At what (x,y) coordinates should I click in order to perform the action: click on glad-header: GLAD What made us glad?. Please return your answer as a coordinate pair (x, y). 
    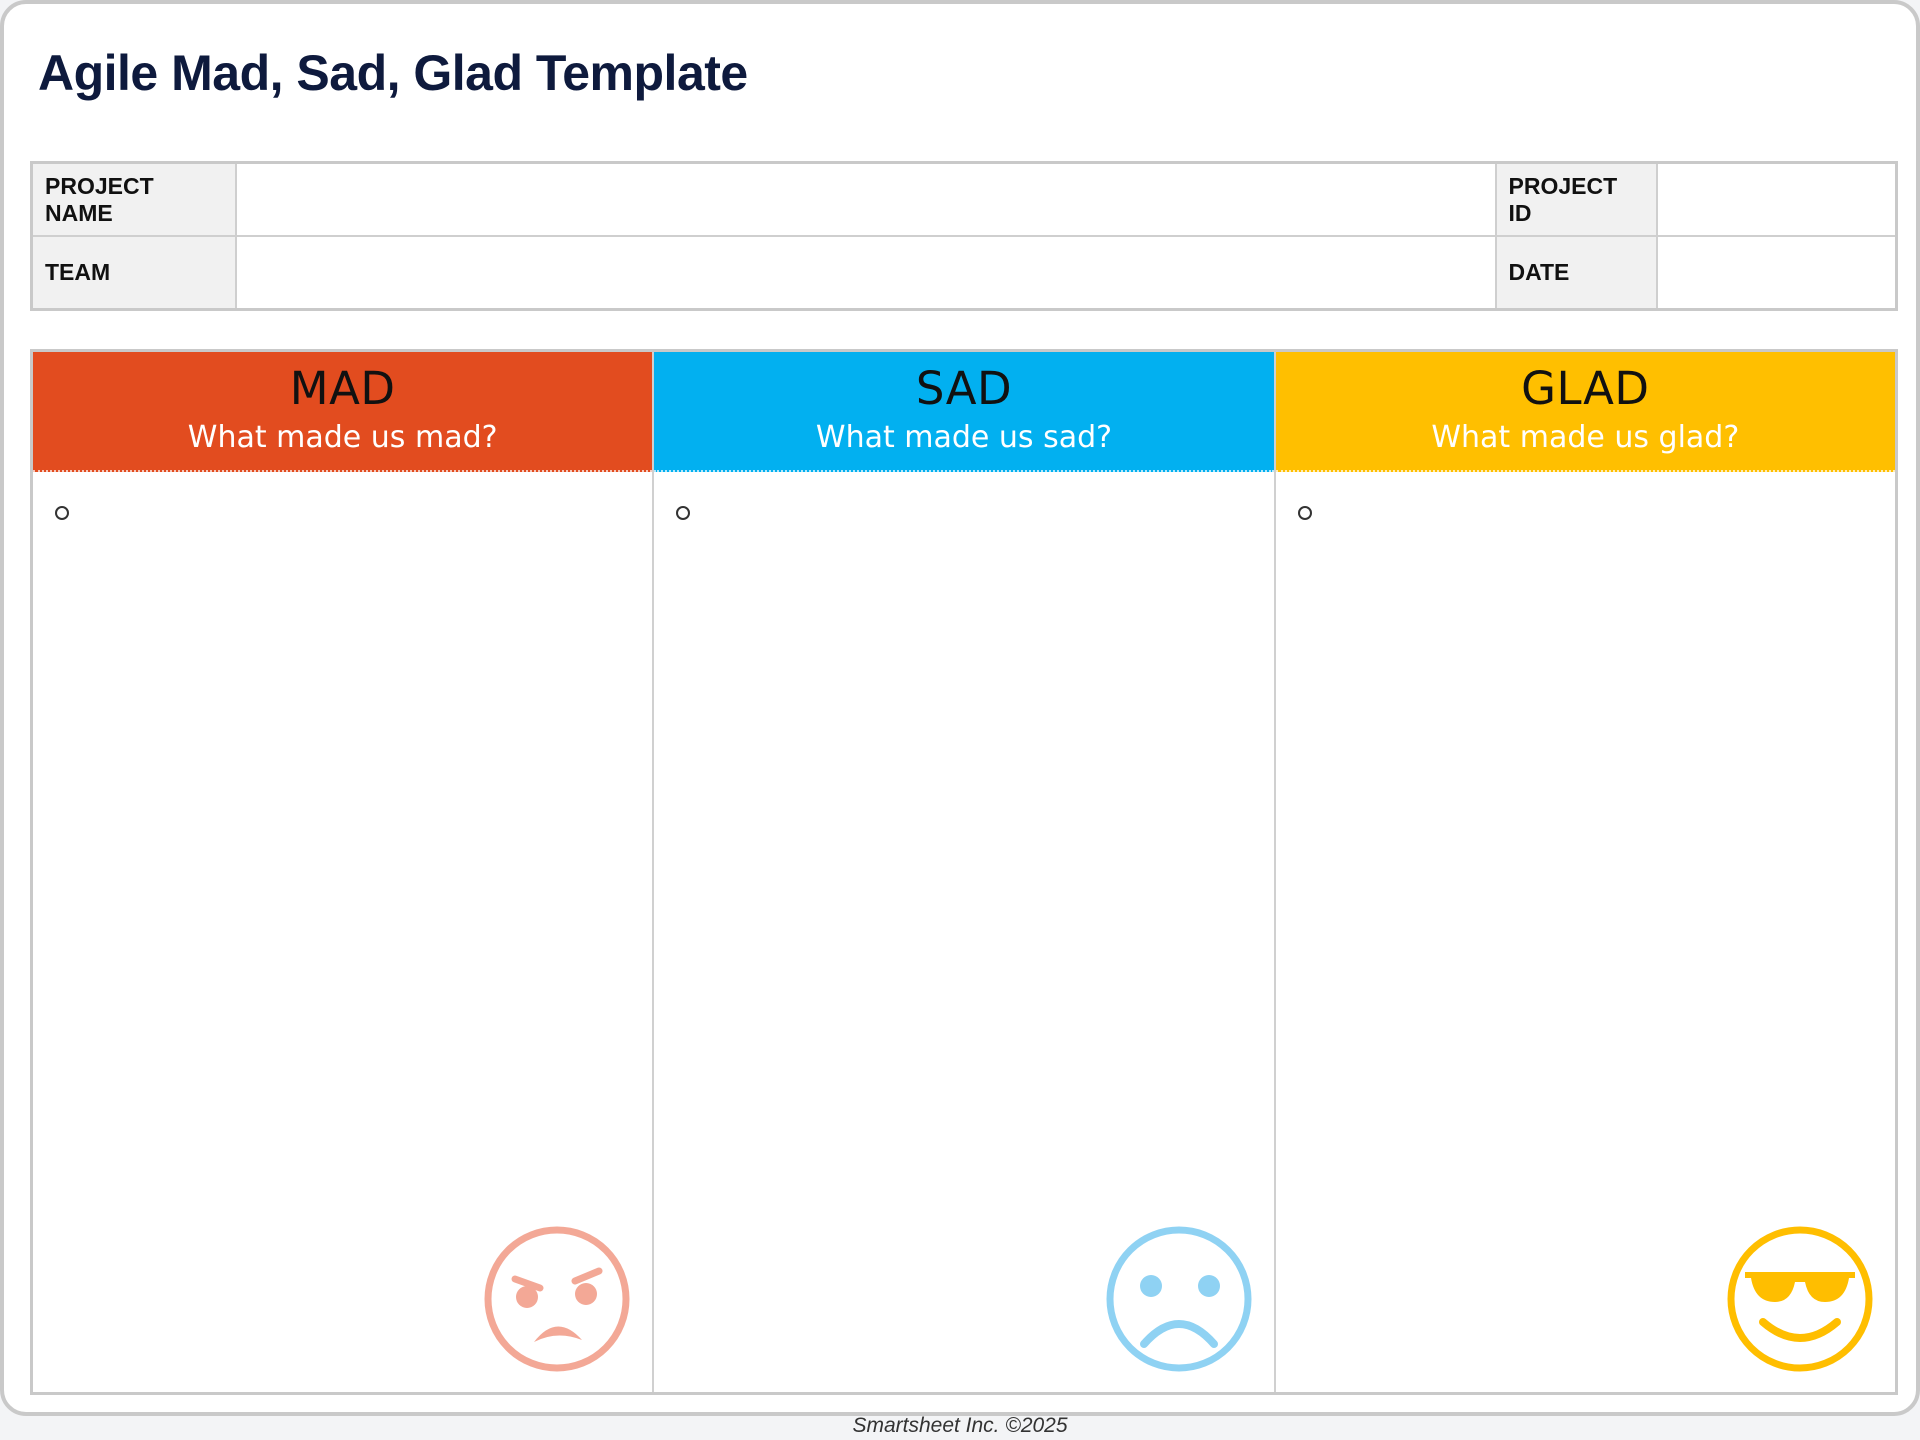
    Looking at the image, I should click on (1585, 412).